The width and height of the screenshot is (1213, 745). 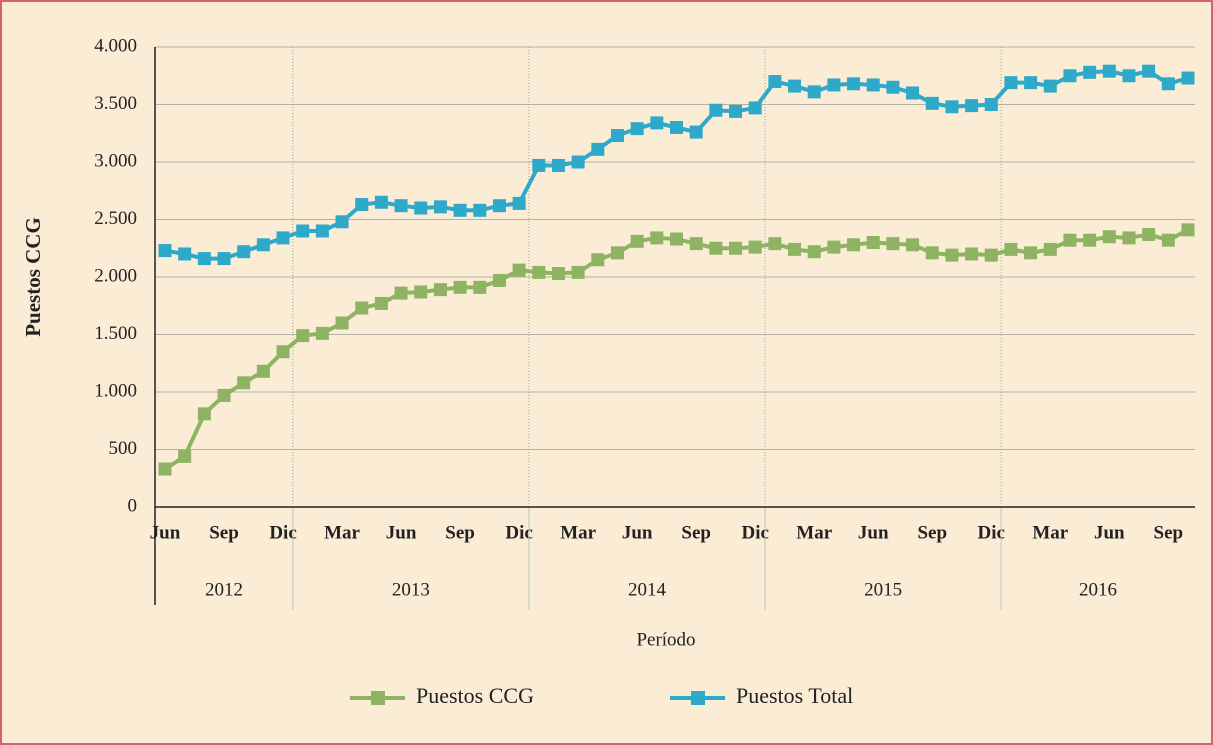 I want to click on y-tick-label: 1.500, so click(x=115, y=333).